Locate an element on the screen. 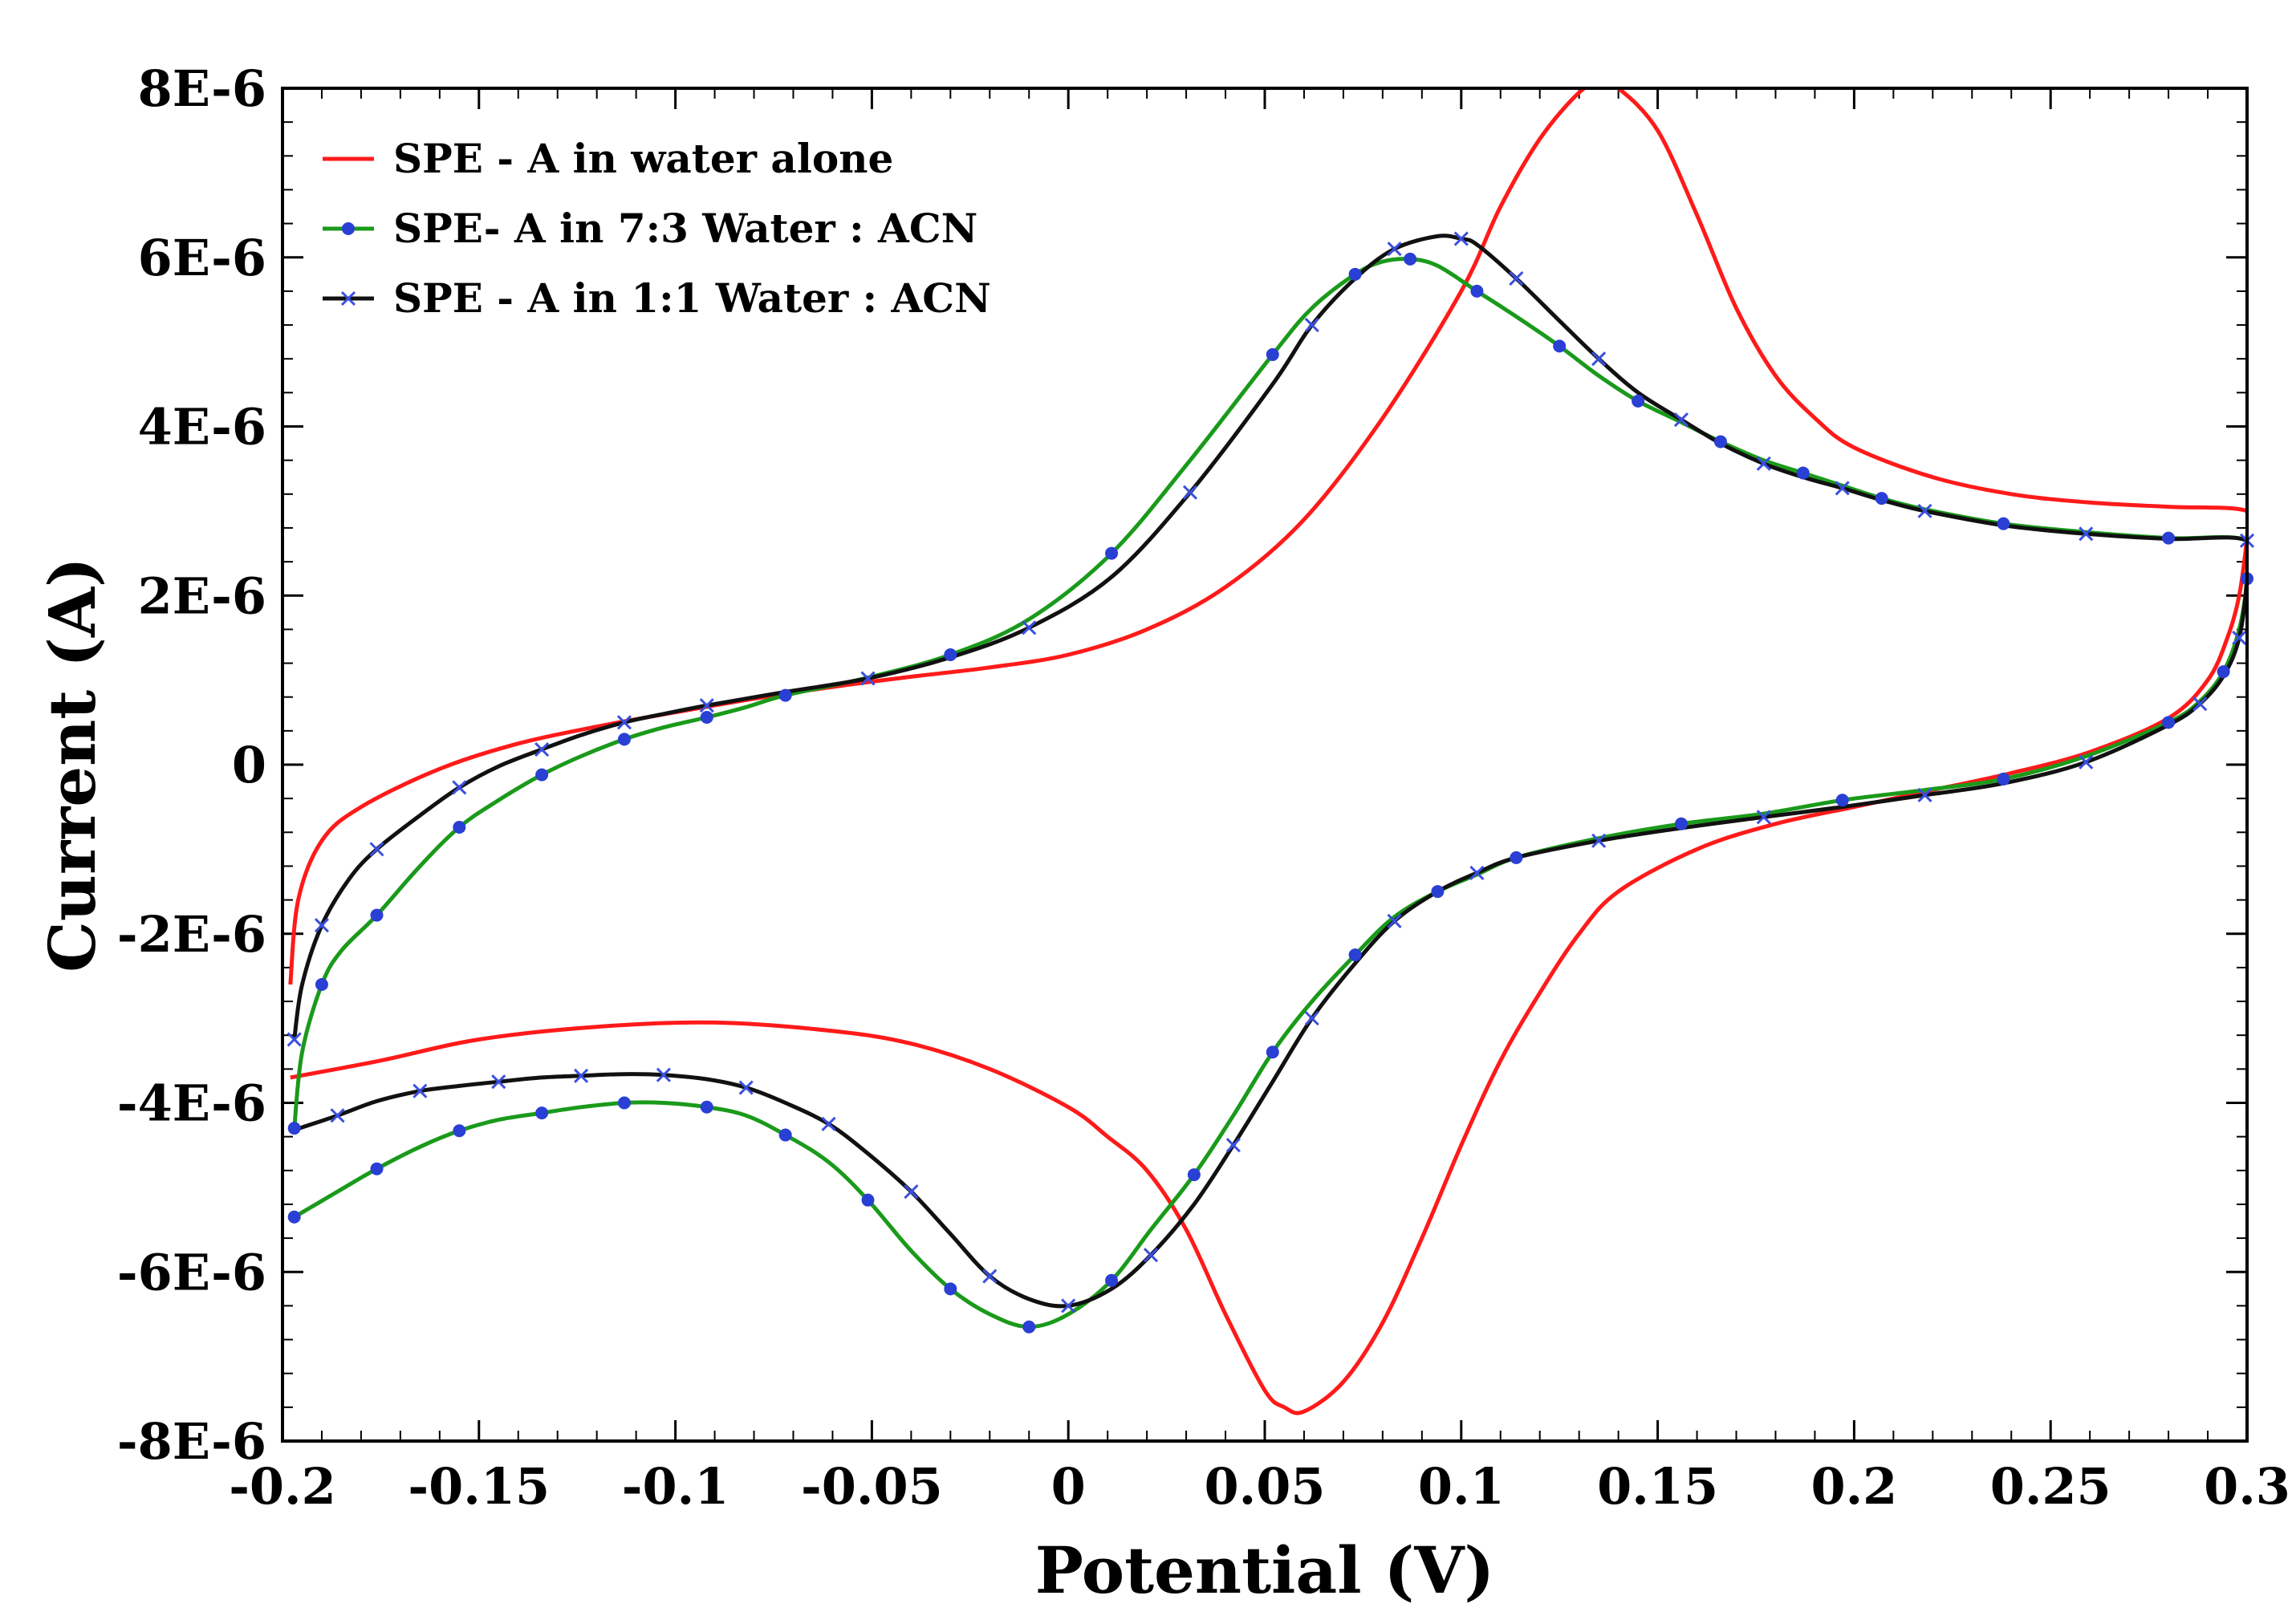 This screenshot has height=1624, width=2292. legend-item-7-3-water-acn: SPE- A in 7:3 Water : ACN is located at coordinates (650, 228).